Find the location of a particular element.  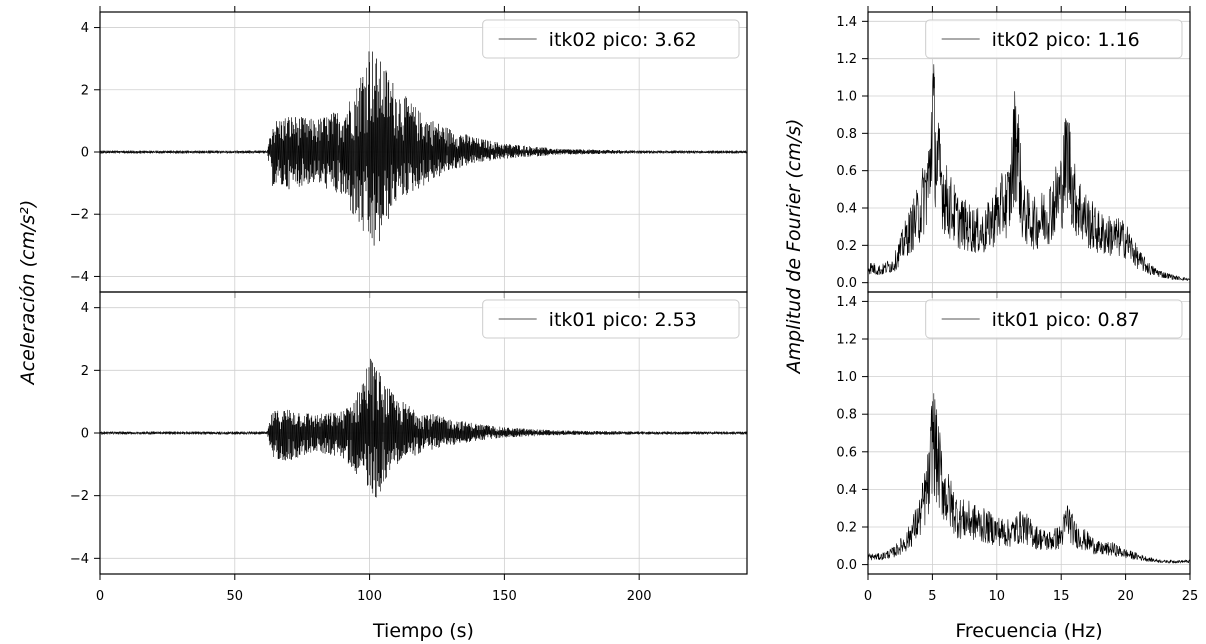

legend-label: itk01 pico: 0.87 is located at coordinates (1066, 320).